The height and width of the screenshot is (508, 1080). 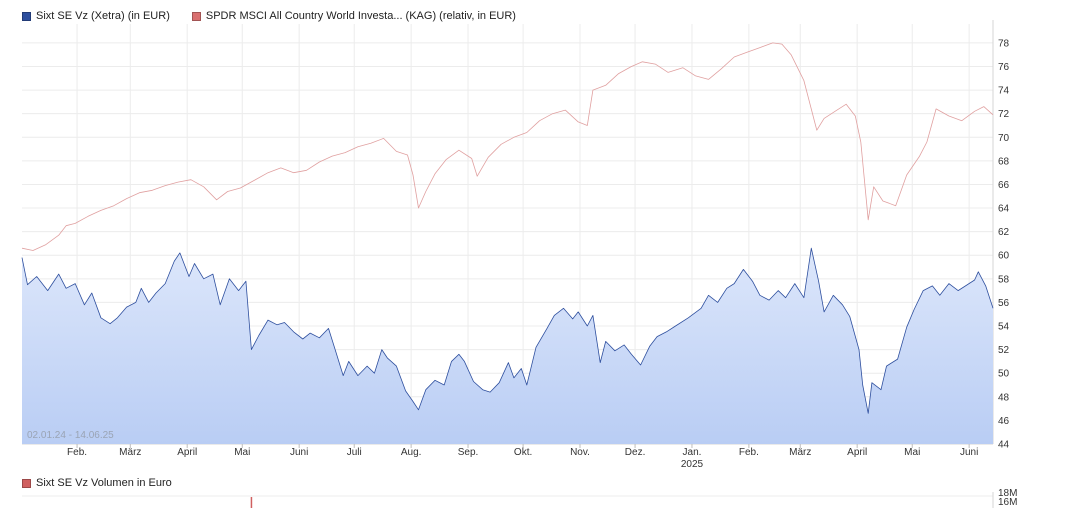 What do you see at coordinates (1004, 209) in the screenshot?
I see `y-tick-label: 64` at bounding box center [1004, 209].